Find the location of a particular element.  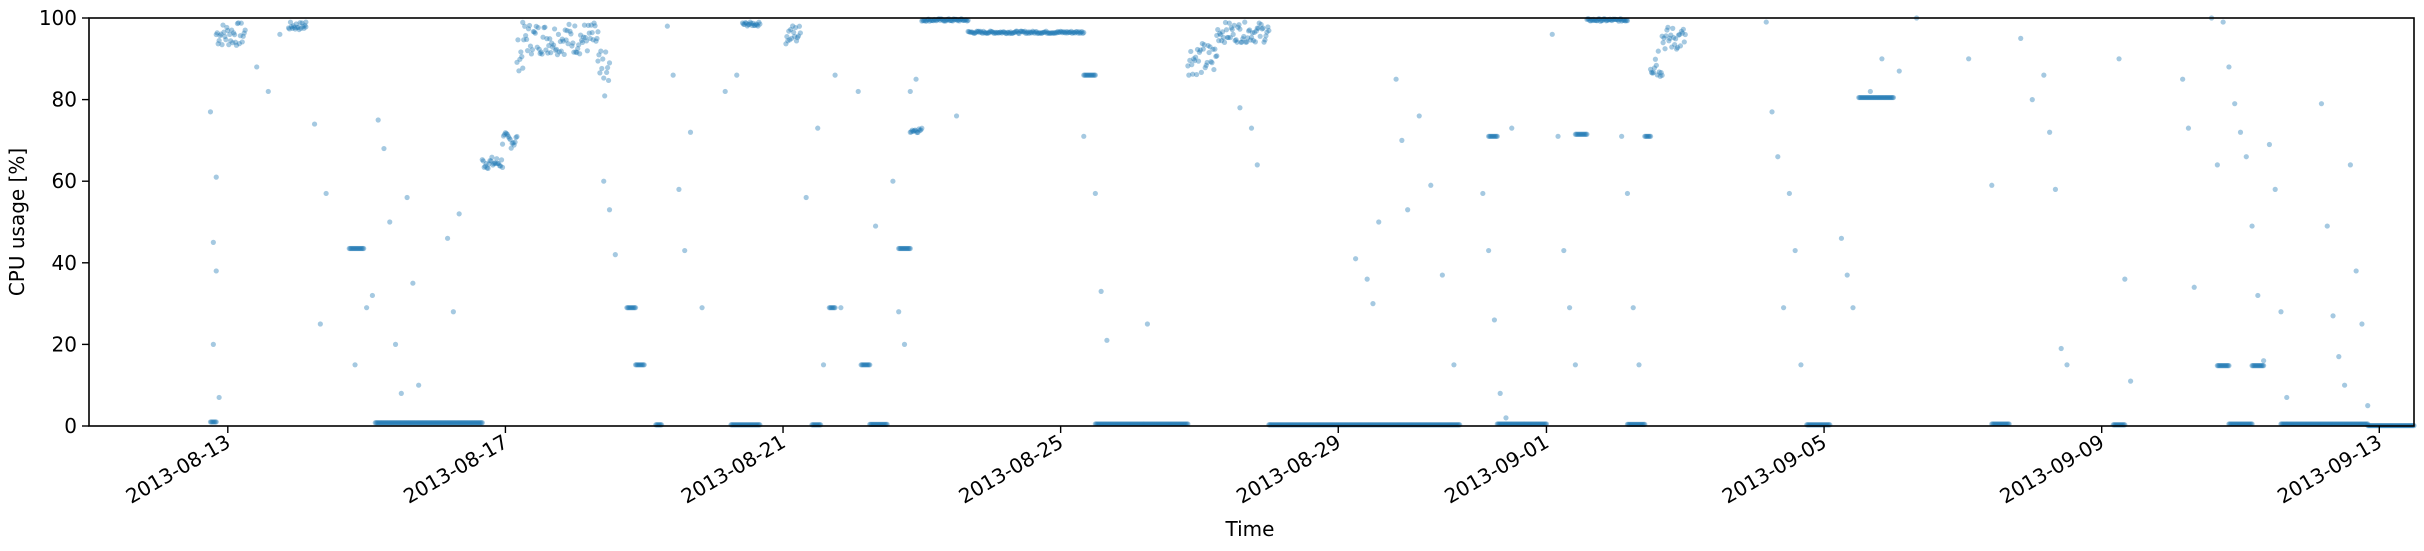

y-axis-label: CPU usage [%] is located at coordinates (17, 222).